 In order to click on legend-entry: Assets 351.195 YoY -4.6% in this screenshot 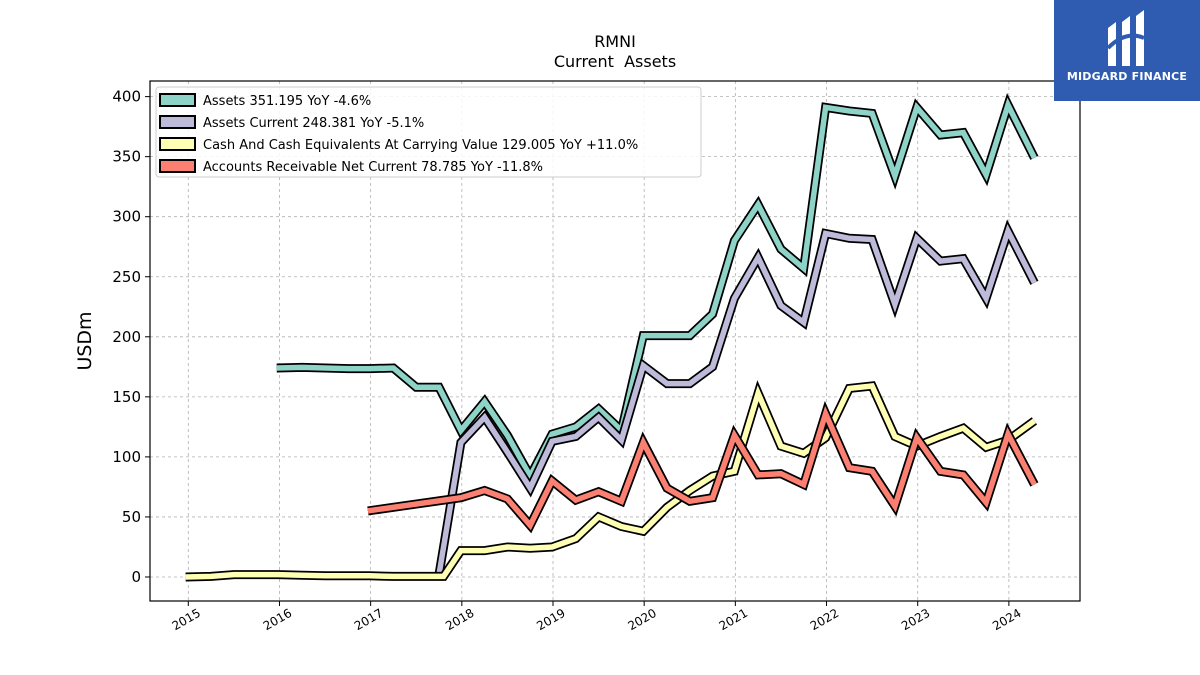, I will do `click(287, 101)`.